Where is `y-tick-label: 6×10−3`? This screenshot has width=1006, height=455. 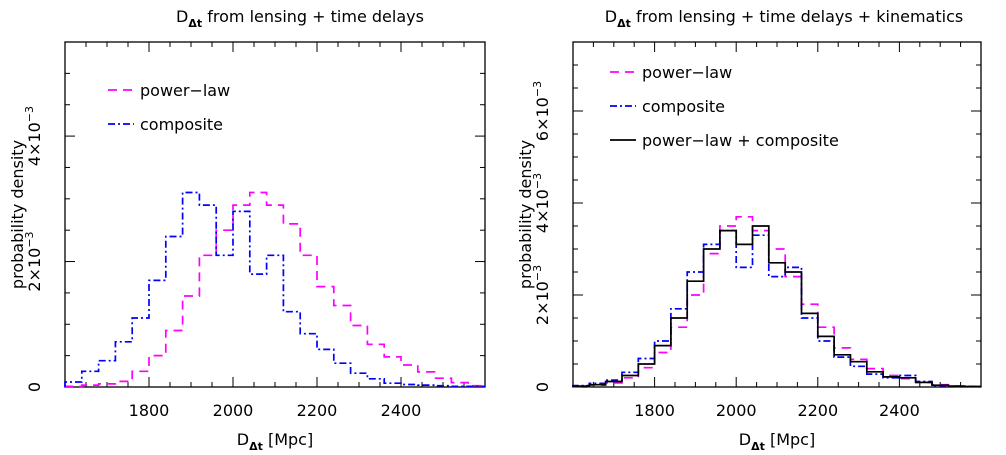
y-tick-label: 6×10−3 is located at coordinates (541, 111).